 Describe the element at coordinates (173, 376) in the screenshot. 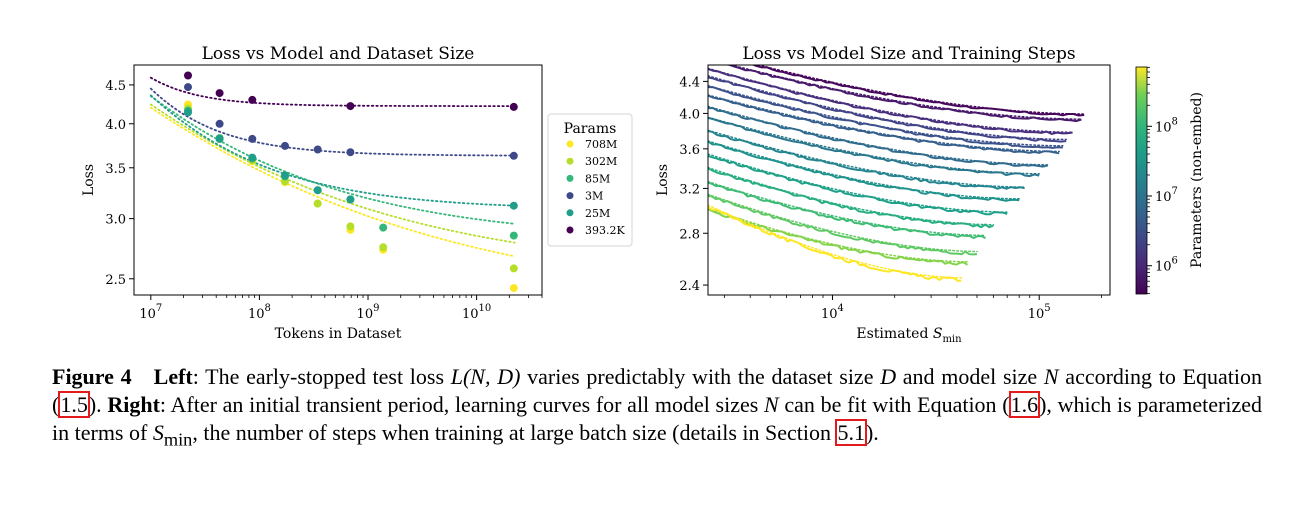

I see `caption-left-label: Left` at that location.